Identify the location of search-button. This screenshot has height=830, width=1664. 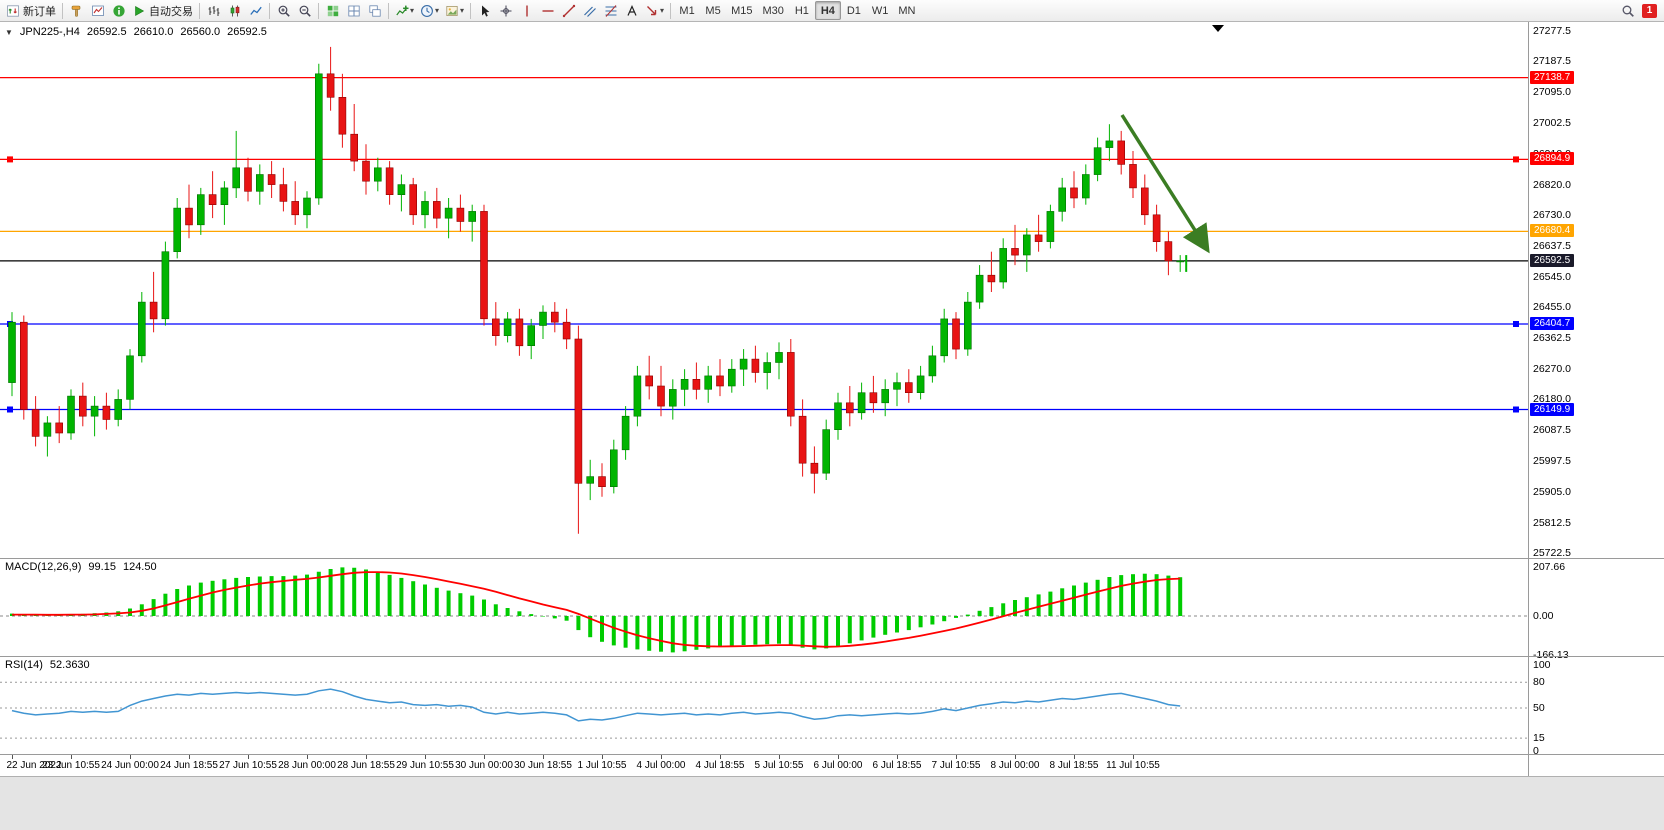
(1627, 10).